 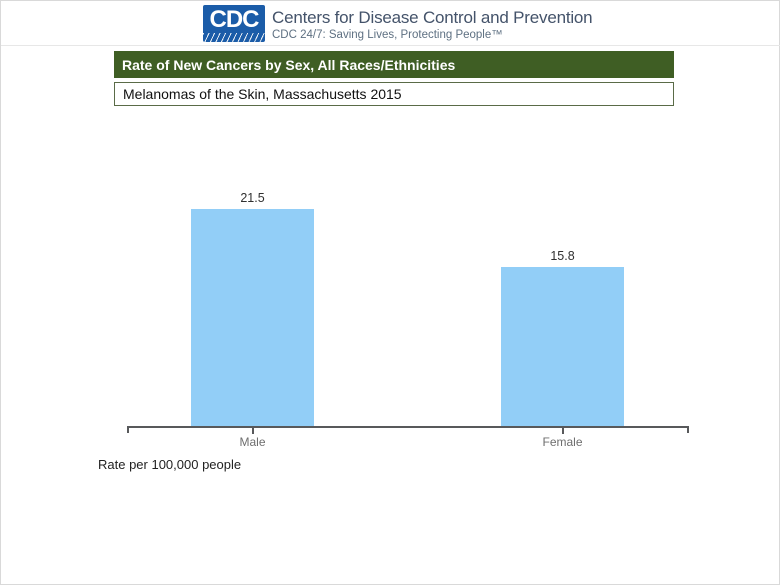 What do you see at coordinates (252, 442) in the screenshot?
I see `x-axis-label-male: Male` at bounding box center [252, 442].